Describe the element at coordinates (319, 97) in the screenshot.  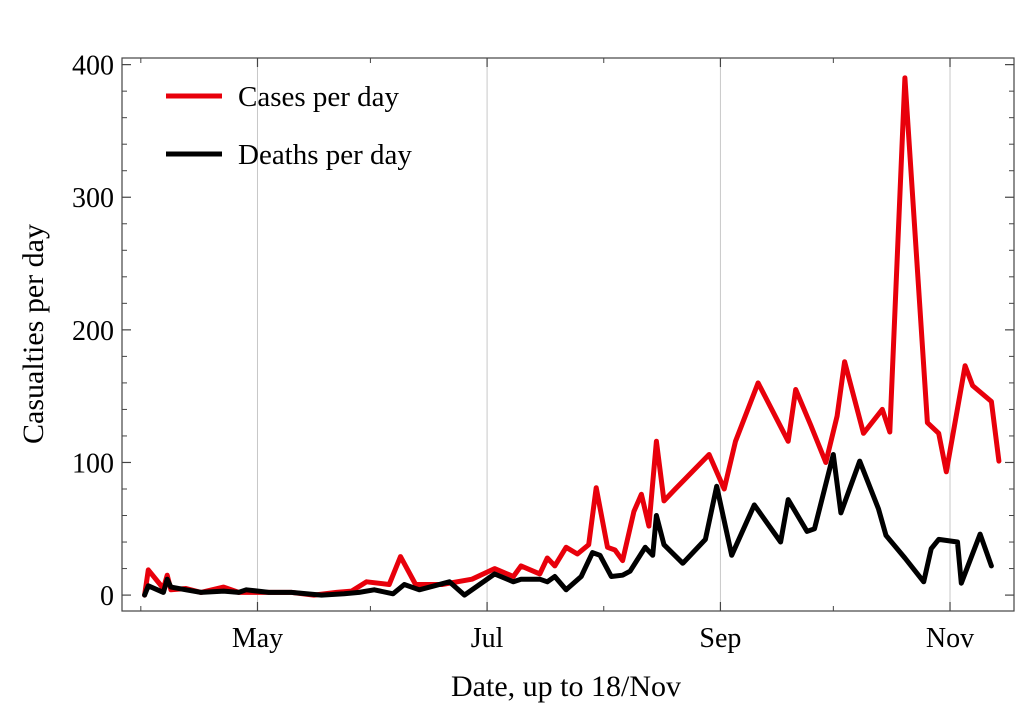
I see `legend-label-cases: Cases per day` at that location.